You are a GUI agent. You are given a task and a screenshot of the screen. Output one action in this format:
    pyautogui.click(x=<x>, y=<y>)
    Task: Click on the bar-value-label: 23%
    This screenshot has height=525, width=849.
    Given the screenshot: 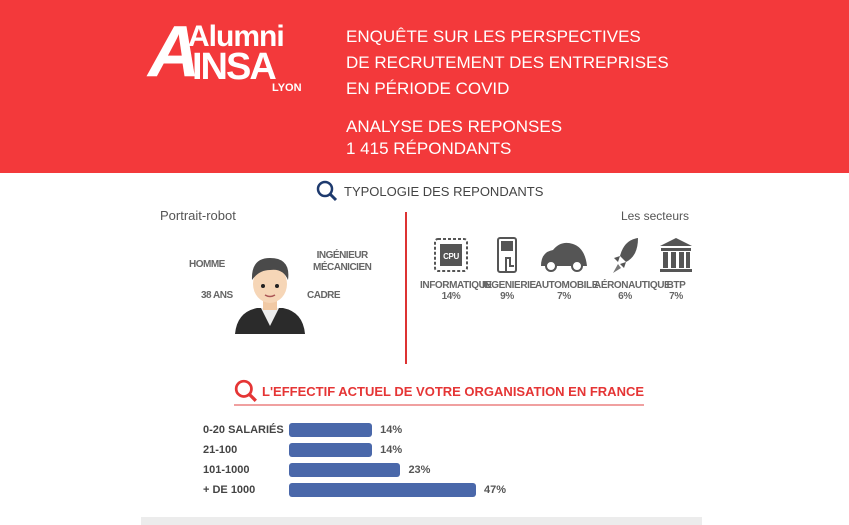 What is the action you would take?
    pyautogui.click(x=419, y=470)
    